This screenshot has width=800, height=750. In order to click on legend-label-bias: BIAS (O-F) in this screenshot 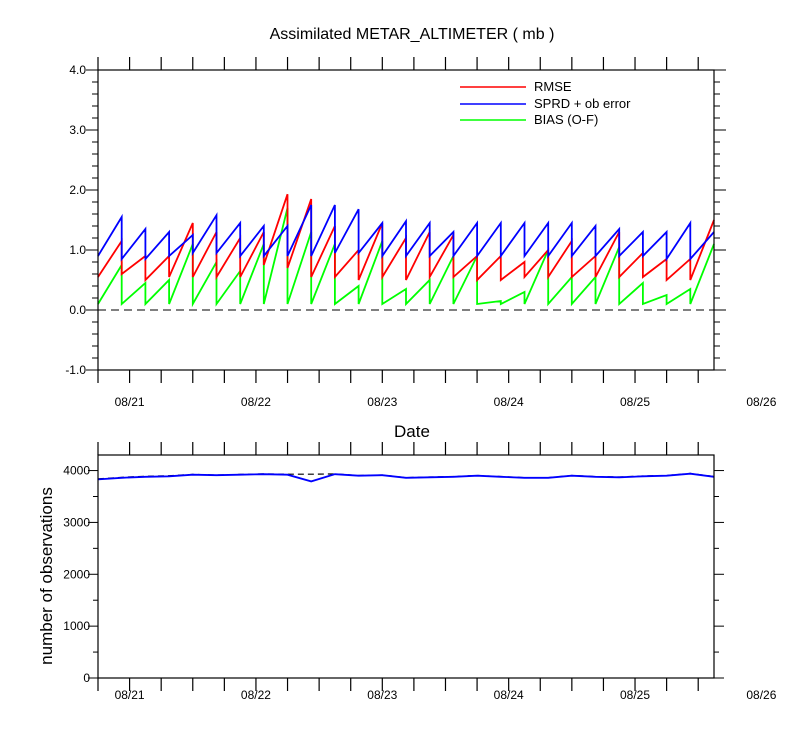, I will do `click(566, 119)`.